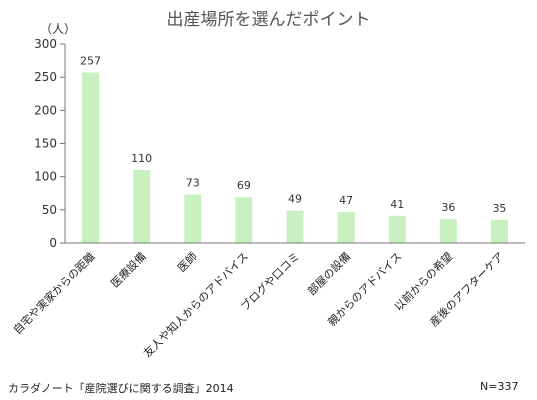 This screenshot has height=400, width=537. I want to click on bar-value-label: 257, so click(90, 61).